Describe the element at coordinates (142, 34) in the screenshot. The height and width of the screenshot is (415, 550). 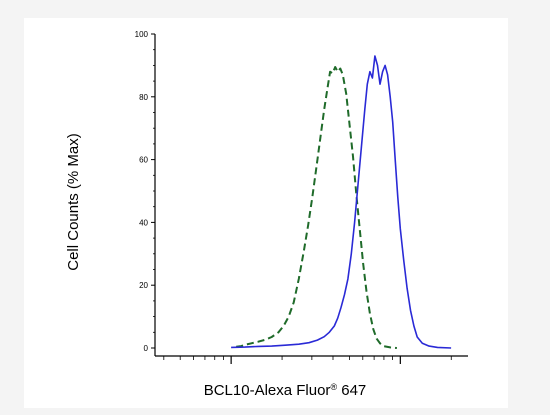
I see `y-tick-label: 100` at that location.